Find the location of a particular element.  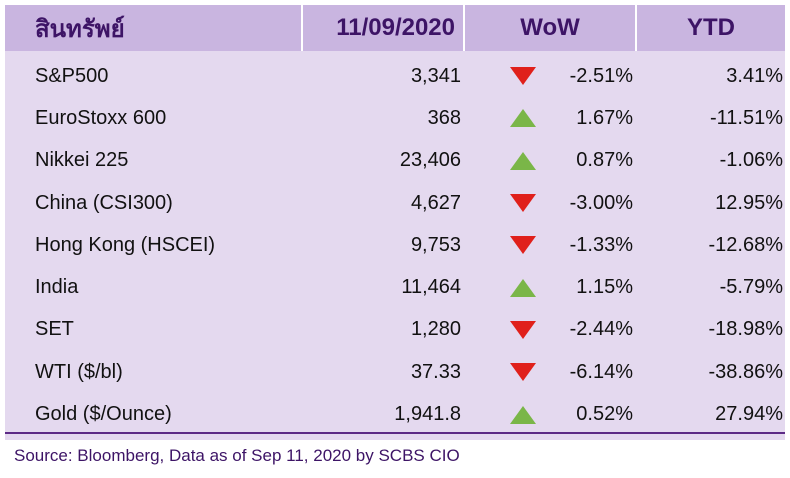

wow-cell: 1.67% is located at coordinates (551, 117).